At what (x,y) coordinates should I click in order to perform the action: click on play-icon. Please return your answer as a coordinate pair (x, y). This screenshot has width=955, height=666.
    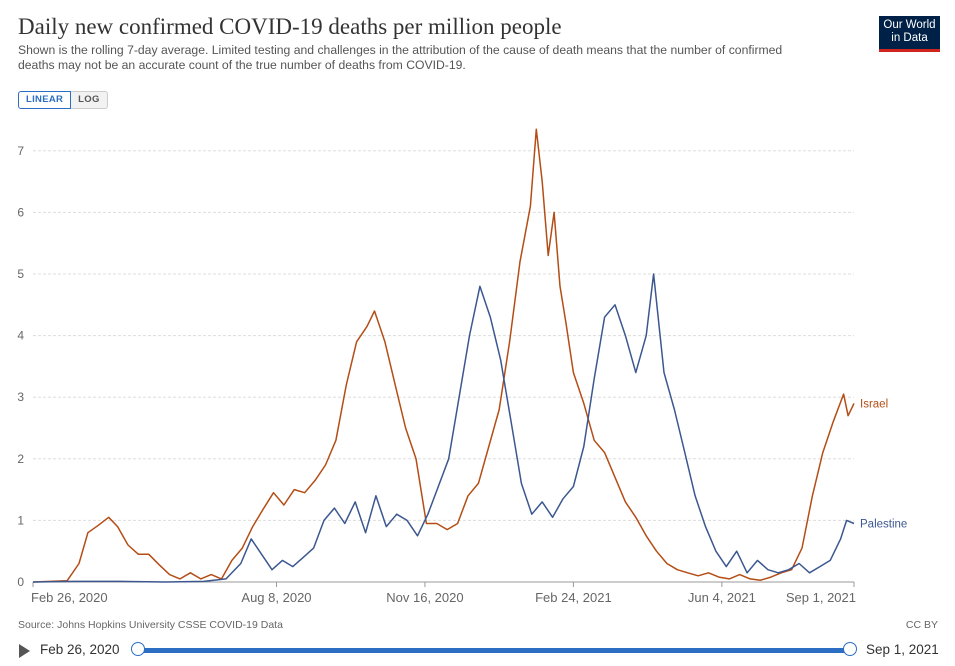
    Looking at the image, I should click on (24, 651).